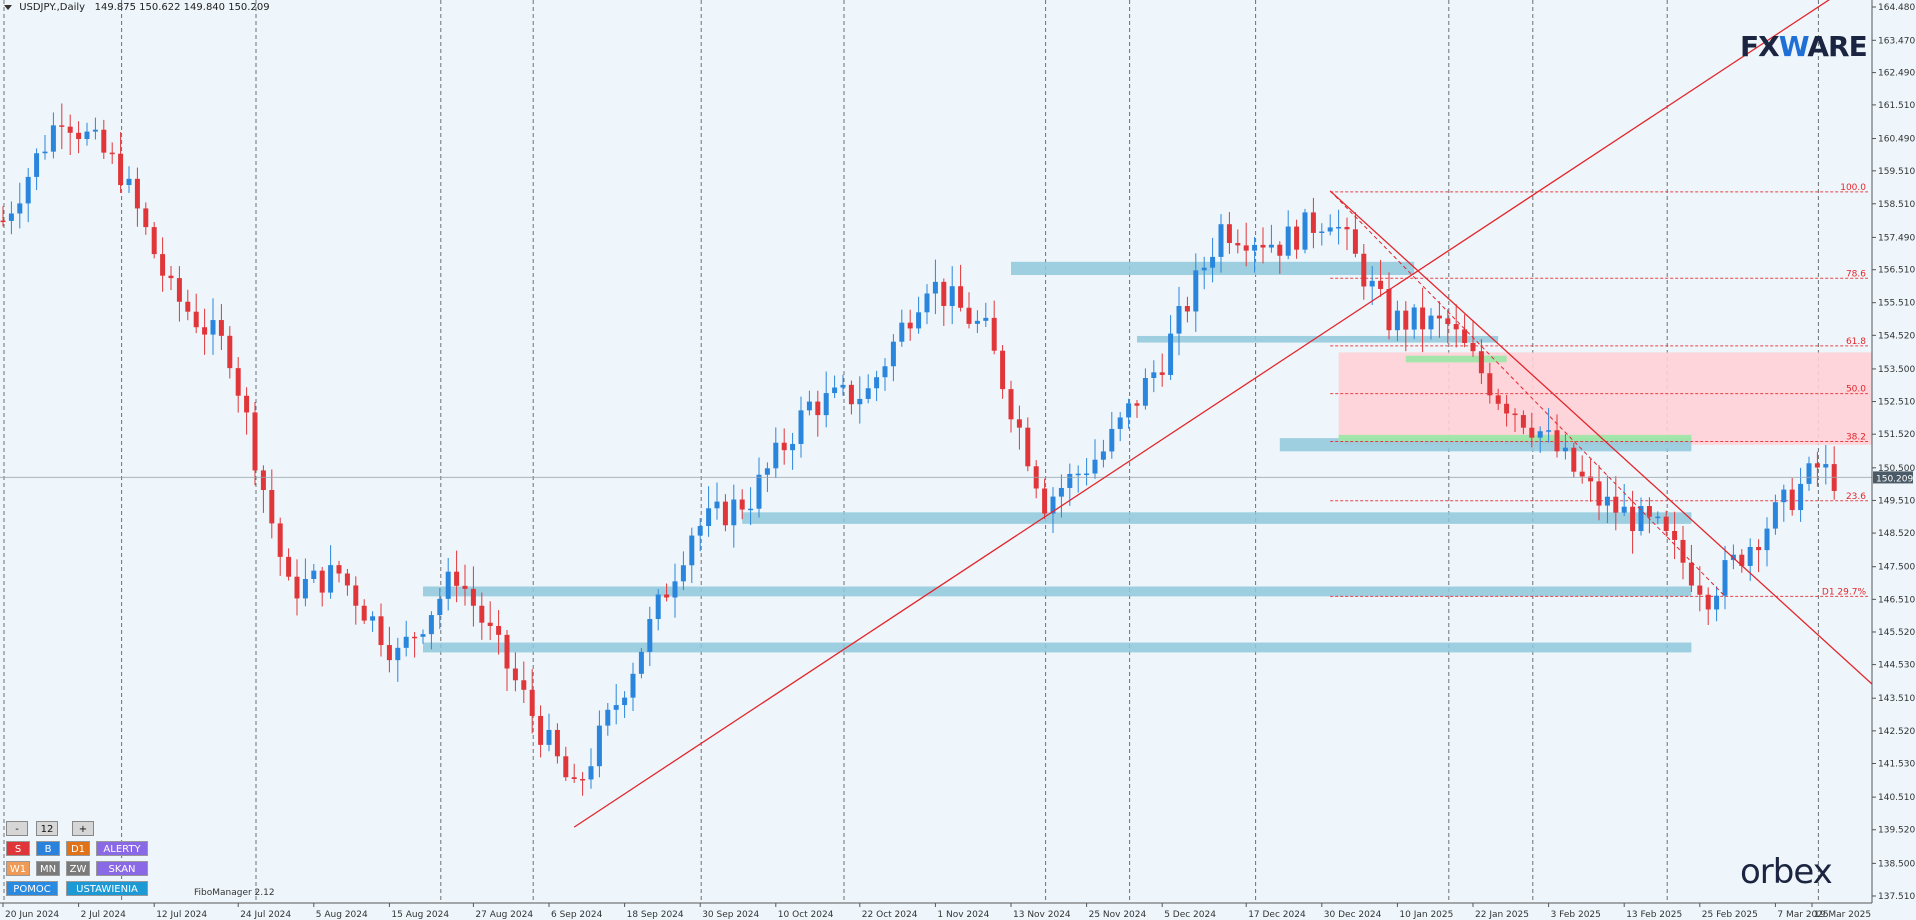 This screenshot has width=1916, height=920. I want to click on symbol-name: USDJPY.,Daily, so click(52, 7).